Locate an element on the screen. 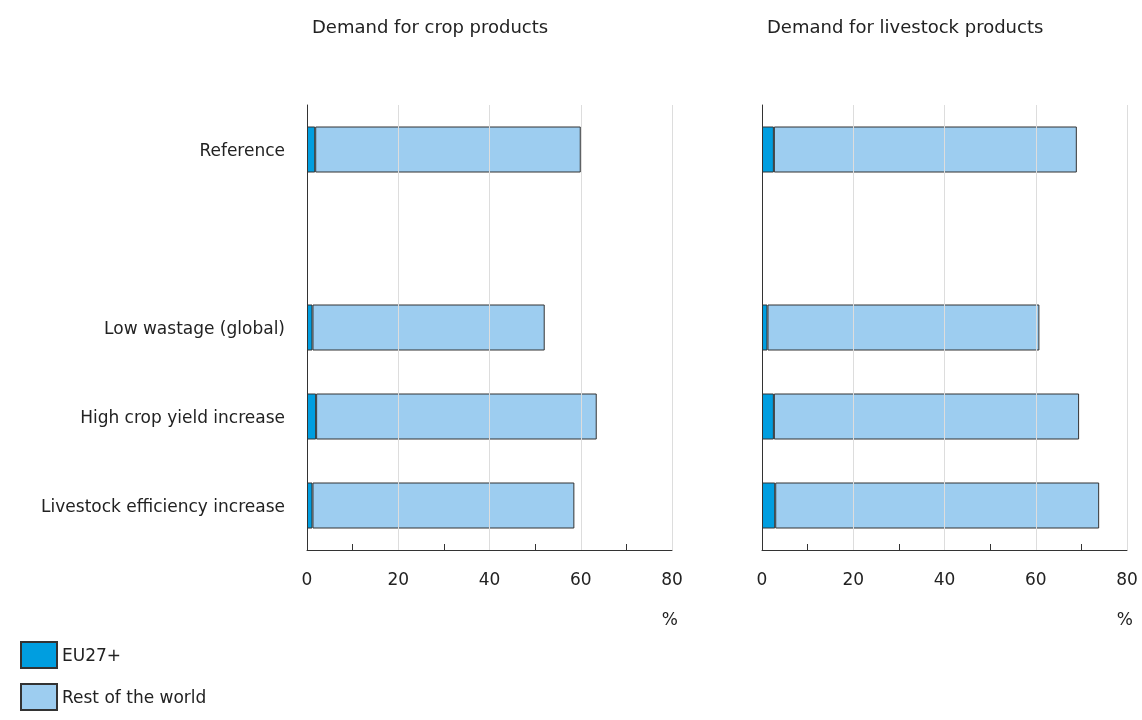 This screenshot has height=720, width=1142. legend-label: EU27+ is located at coordinates (92, 655).